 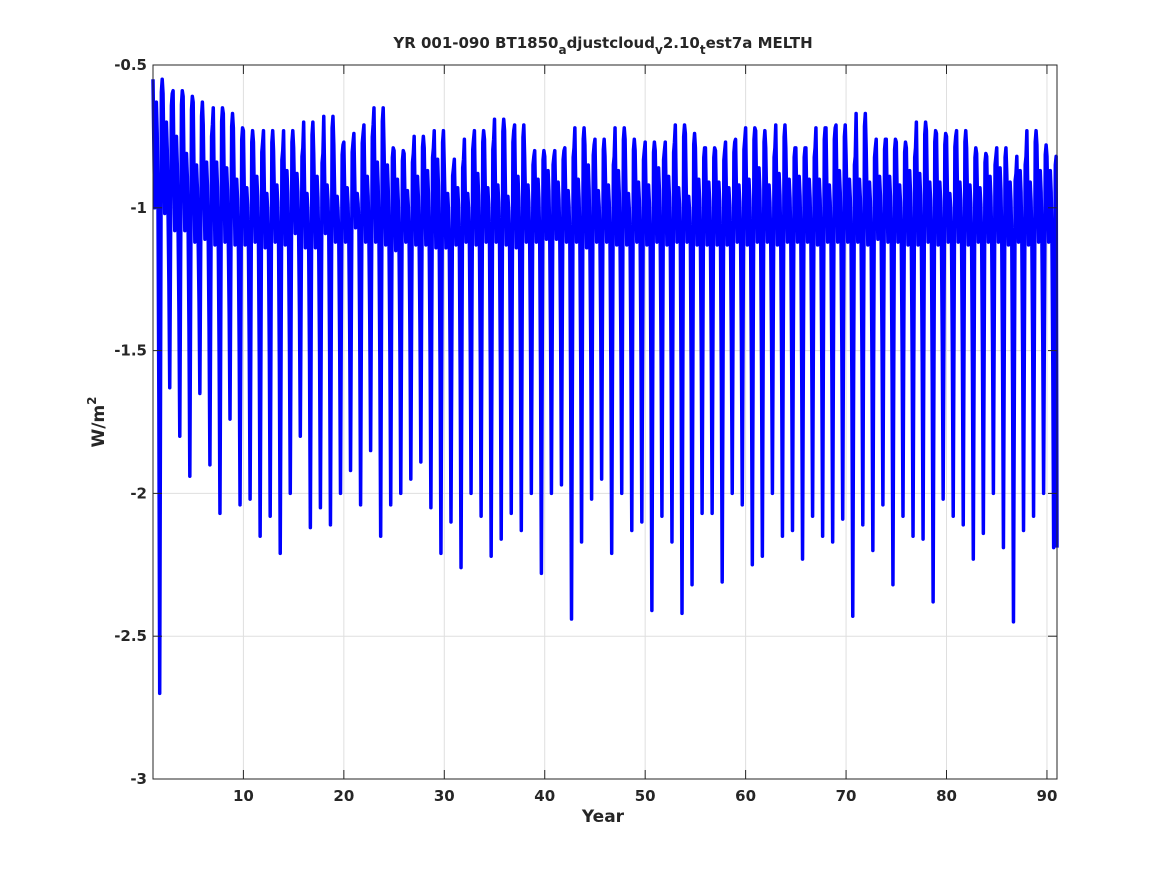 What do you see at coordinates (603, 817) in the screenshot?
I see `x-axis-title: Year` at bounding box center [603, 817].